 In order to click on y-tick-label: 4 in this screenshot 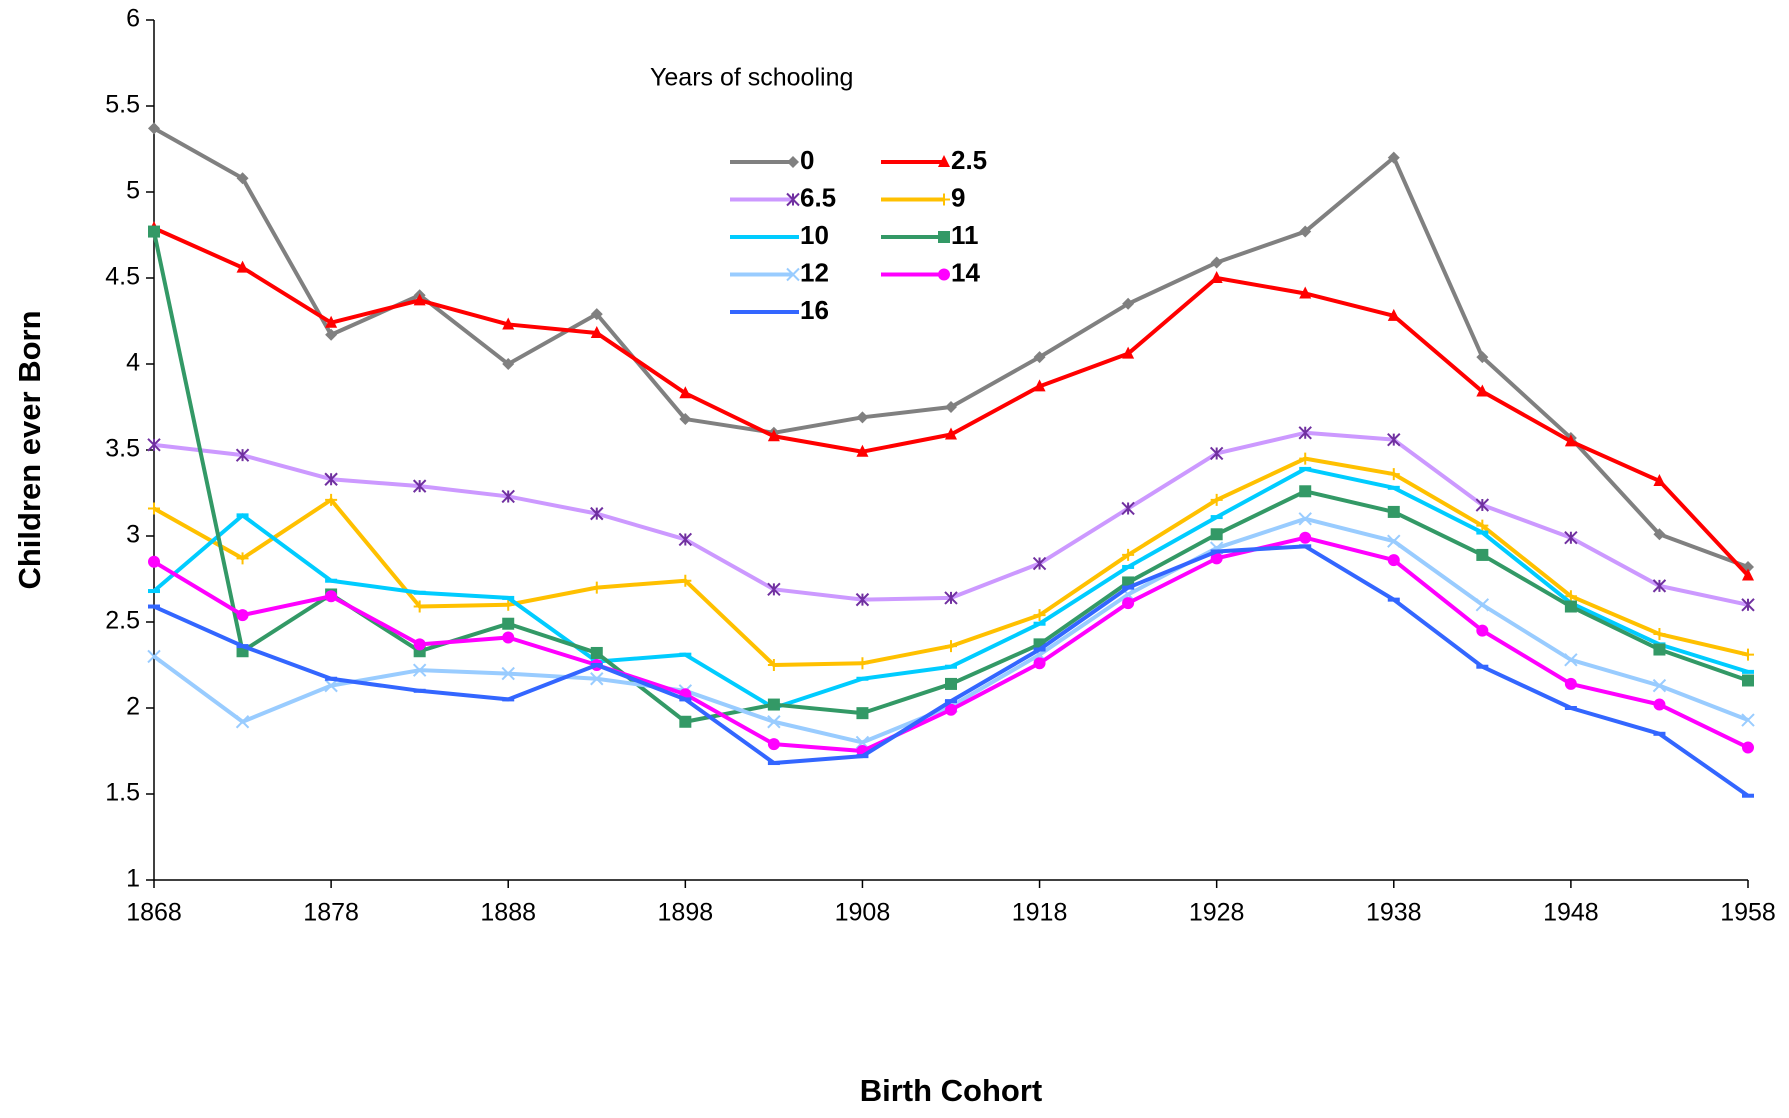, I will do `click(133, 363)`.